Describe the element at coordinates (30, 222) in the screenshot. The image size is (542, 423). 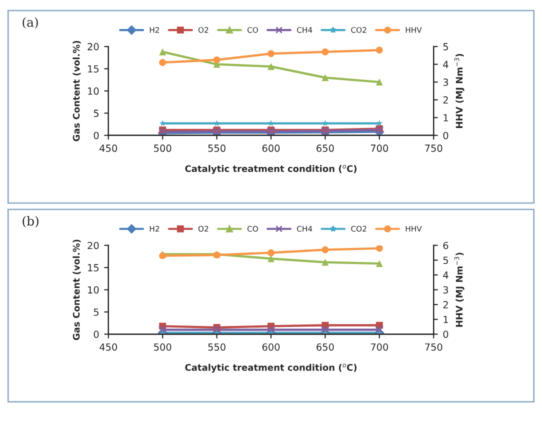
I see `text: (b)` at that location.